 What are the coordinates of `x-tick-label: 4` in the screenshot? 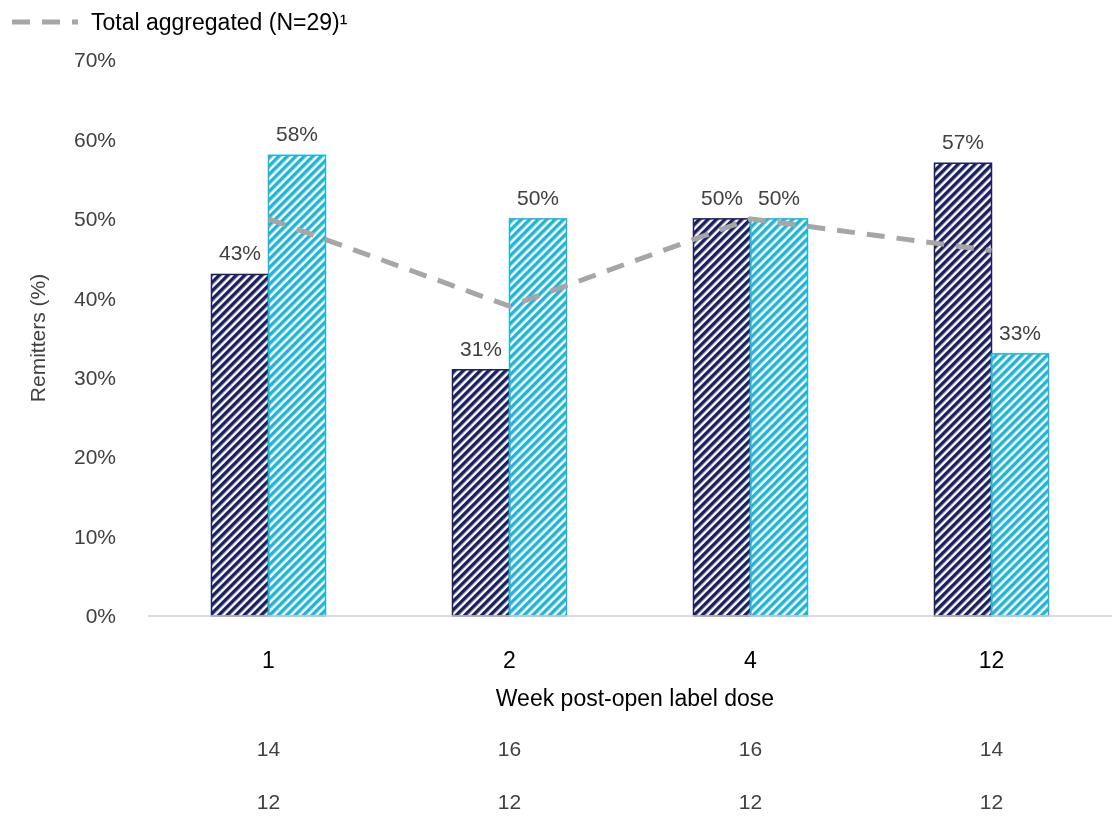 It's located at (751, 660).